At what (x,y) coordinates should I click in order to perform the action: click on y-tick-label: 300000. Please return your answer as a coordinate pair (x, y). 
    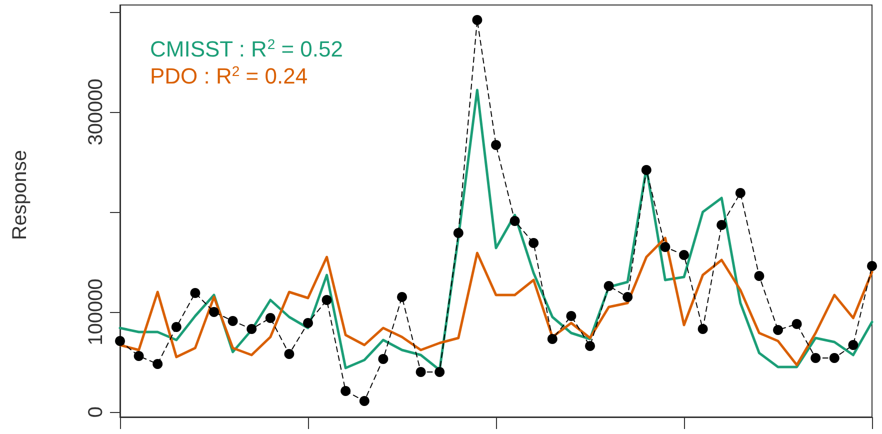
    Looking at the image, I should click on (96, 112).